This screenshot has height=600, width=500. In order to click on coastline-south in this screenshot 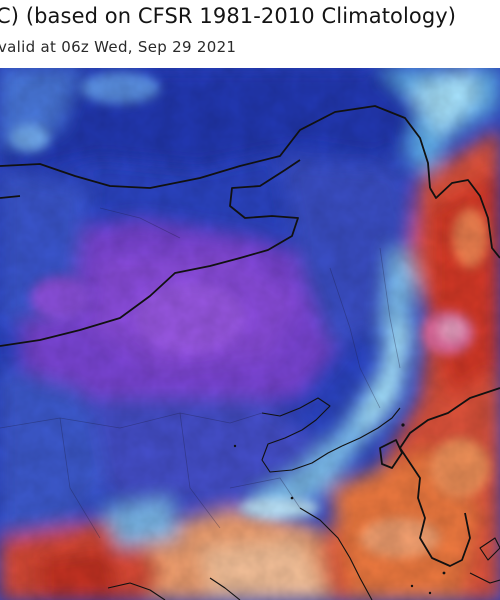, I will do `click(136, 591)`.